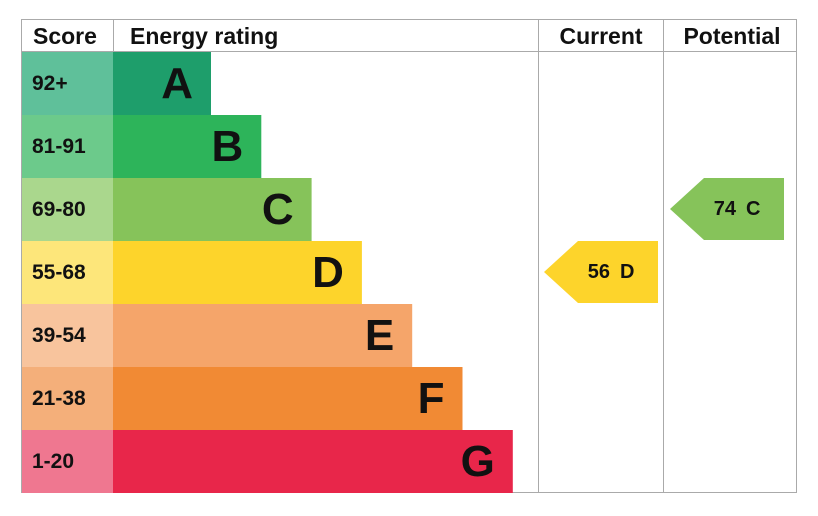  What do you see at coordinates (600, 36) in the screenshot?
I see `header-current: Current` at bounding box center [600, 36].